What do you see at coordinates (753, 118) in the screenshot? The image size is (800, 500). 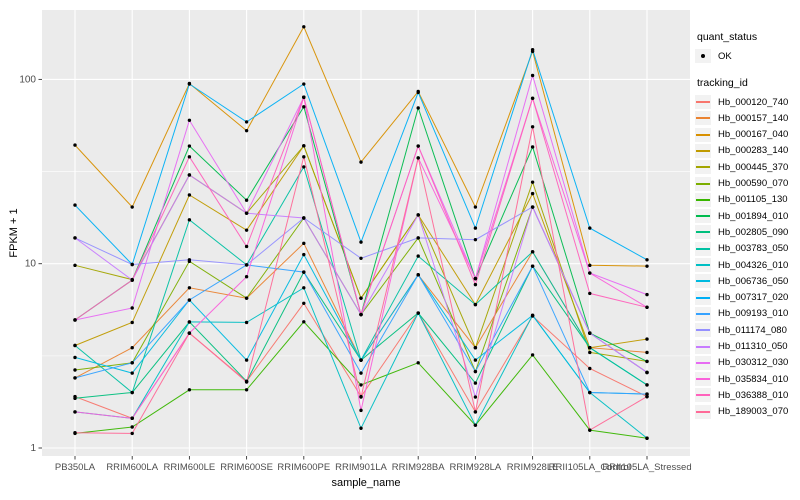 I see `legend-item-label: Hb_000157_140` at bounding box center [753, 118].